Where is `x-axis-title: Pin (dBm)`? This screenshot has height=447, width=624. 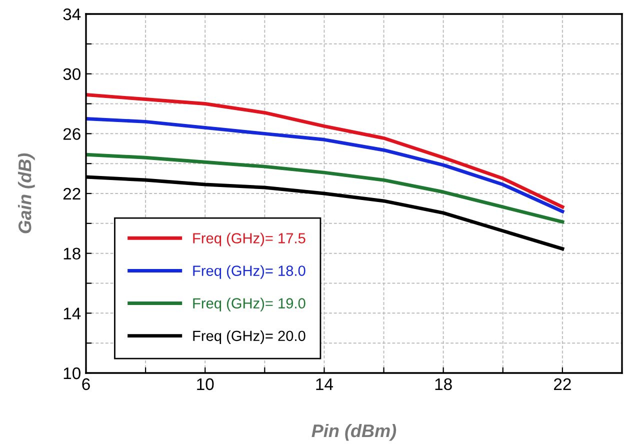 x-axis-title: Pin (dBm) is located at coordinates (354, 432).